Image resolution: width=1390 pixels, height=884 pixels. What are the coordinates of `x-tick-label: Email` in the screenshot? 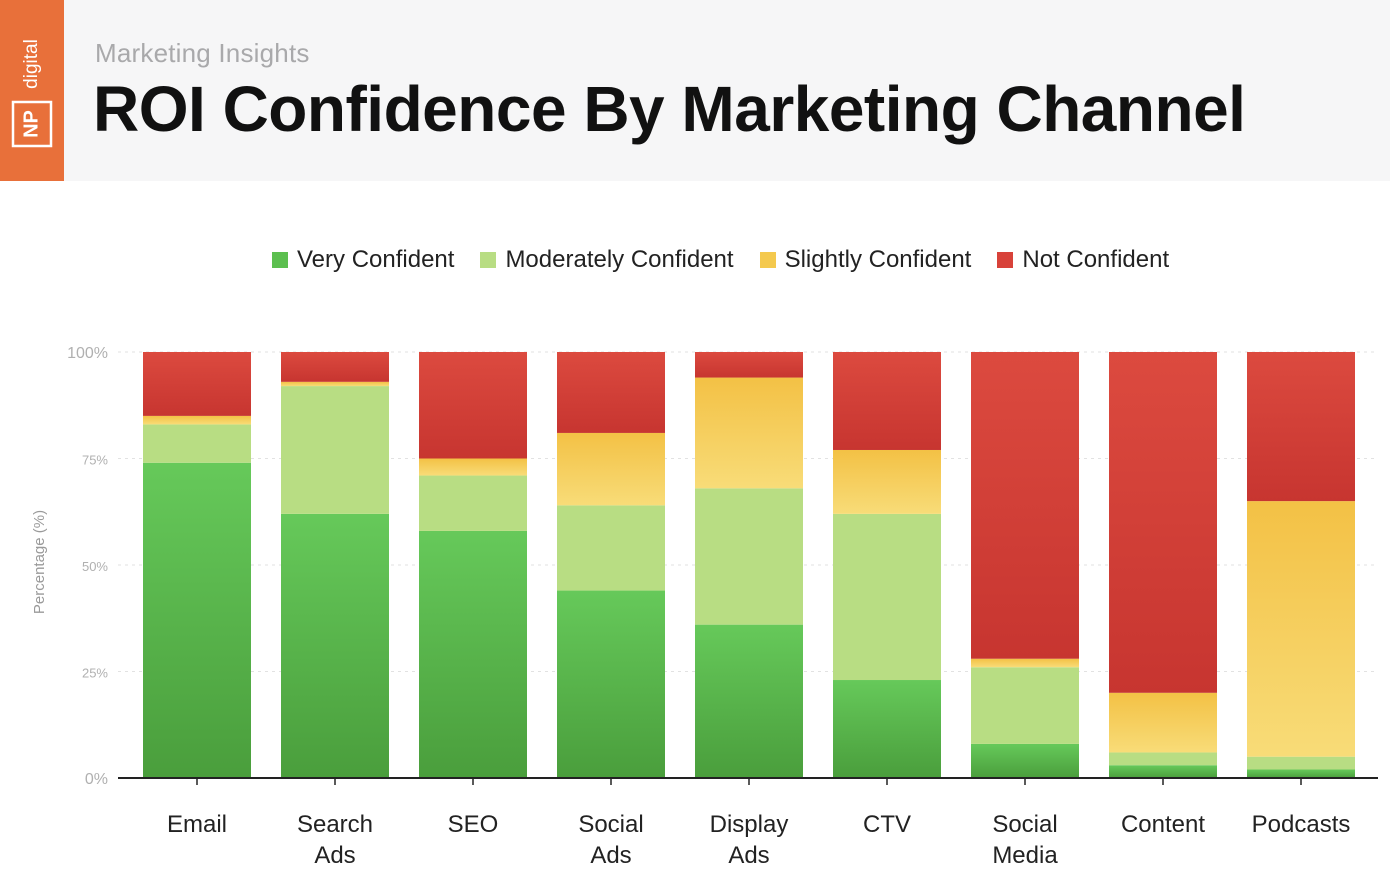 It's located at (197, 824).